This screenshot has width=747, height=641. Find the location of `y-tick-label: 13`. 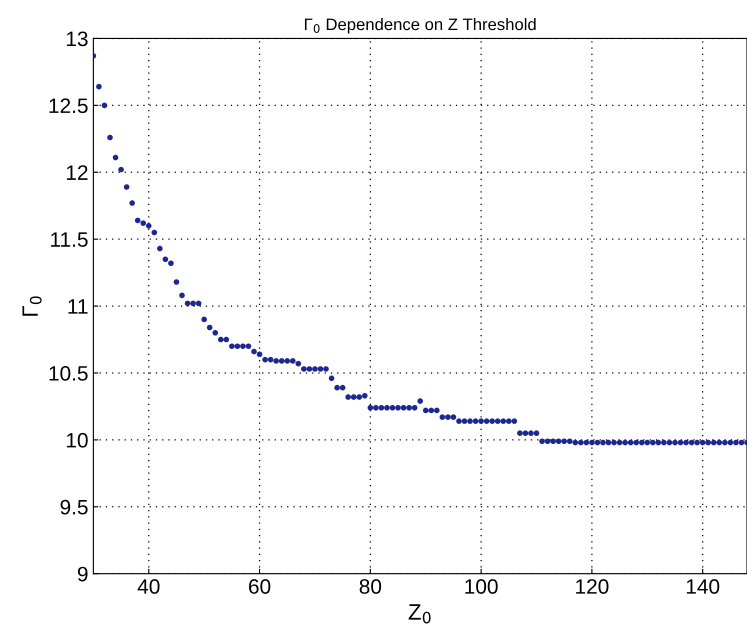

y-tick-label: 13 is located at coordinates (77, 38).